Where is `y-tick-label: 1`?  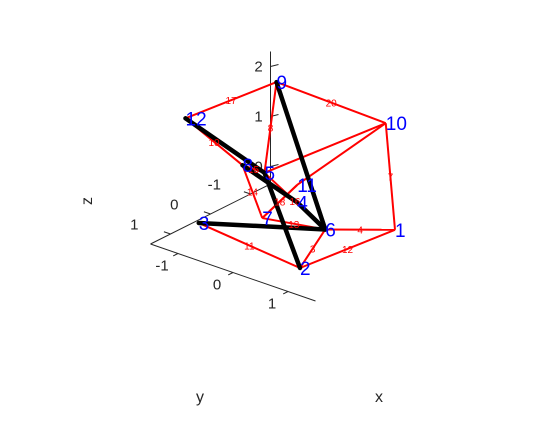 y-tick-label: 1 is located at coordinates (134, 225).